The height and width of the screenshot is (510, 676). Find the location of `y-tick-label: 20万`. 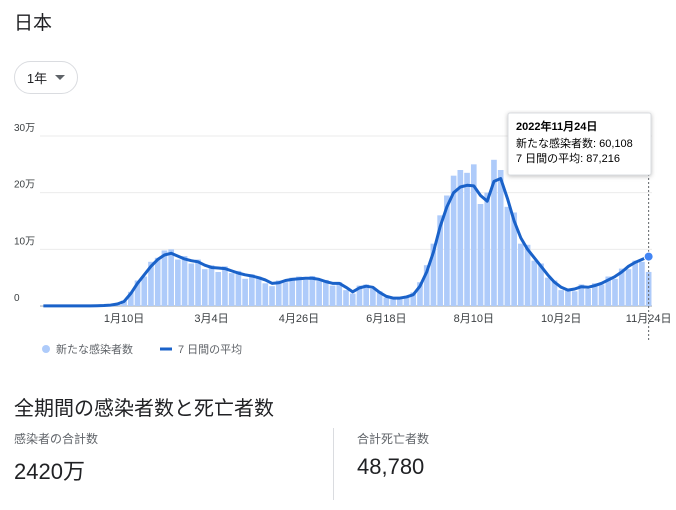

y-tick-label: 20万 is located at coordinates (24, 185).